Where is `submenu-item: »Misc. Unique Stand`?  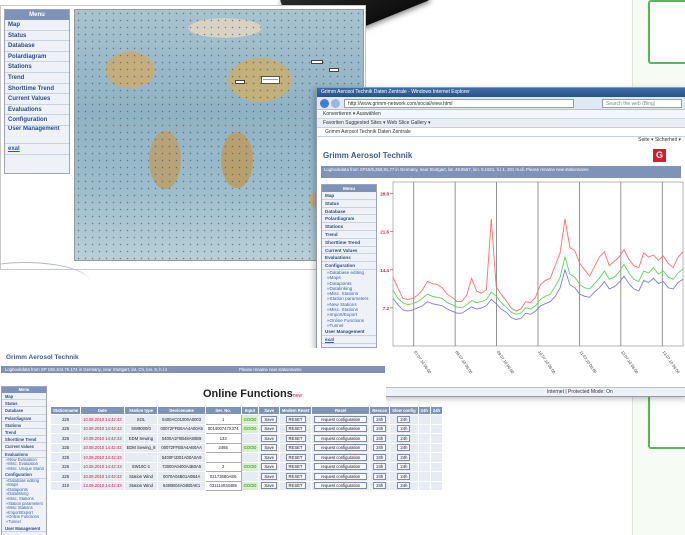
submenu-item: »Misc. Unique Stand is located at coordinates (25, 468).